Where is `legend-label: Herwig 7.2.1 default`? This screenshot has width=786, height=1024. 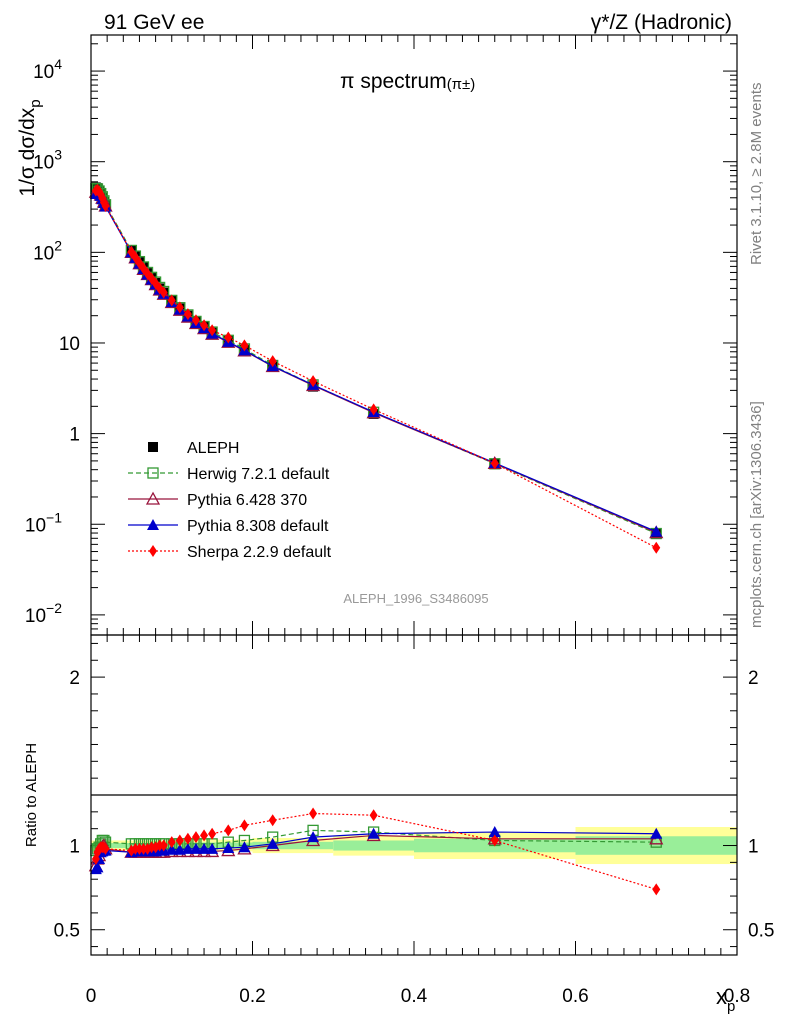 legend-label: Herwig 7.2.1 default is located at coordinates (258, 474).